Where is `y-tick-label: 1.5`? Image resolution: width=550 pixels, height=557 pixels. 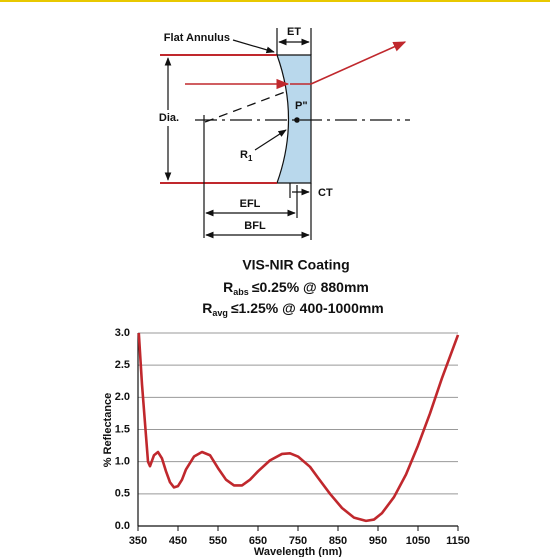 y-tick-label: 1.5 is located at coordinates (122, 429).